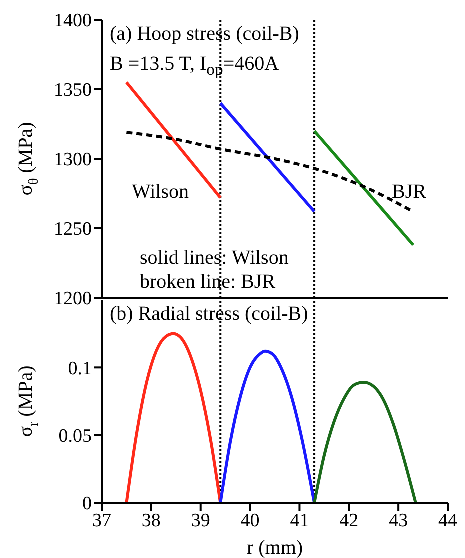  I want to click on x-tick-label: 40, so click(250, 521).